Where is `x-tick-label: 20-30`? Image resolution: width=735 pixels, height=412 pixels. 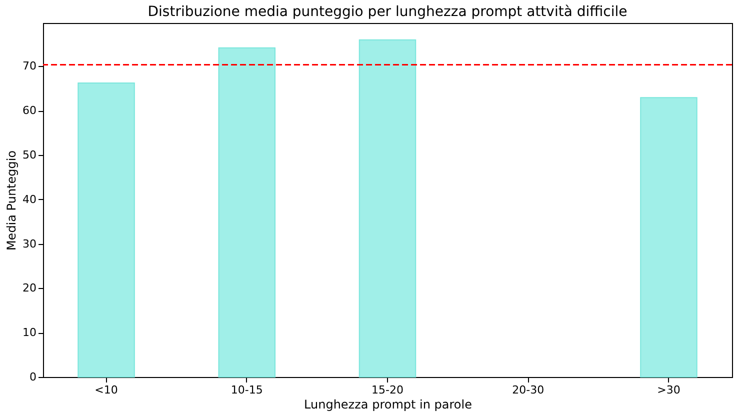 x-tick-label: 20-30 is located at coordinates (528, 390).